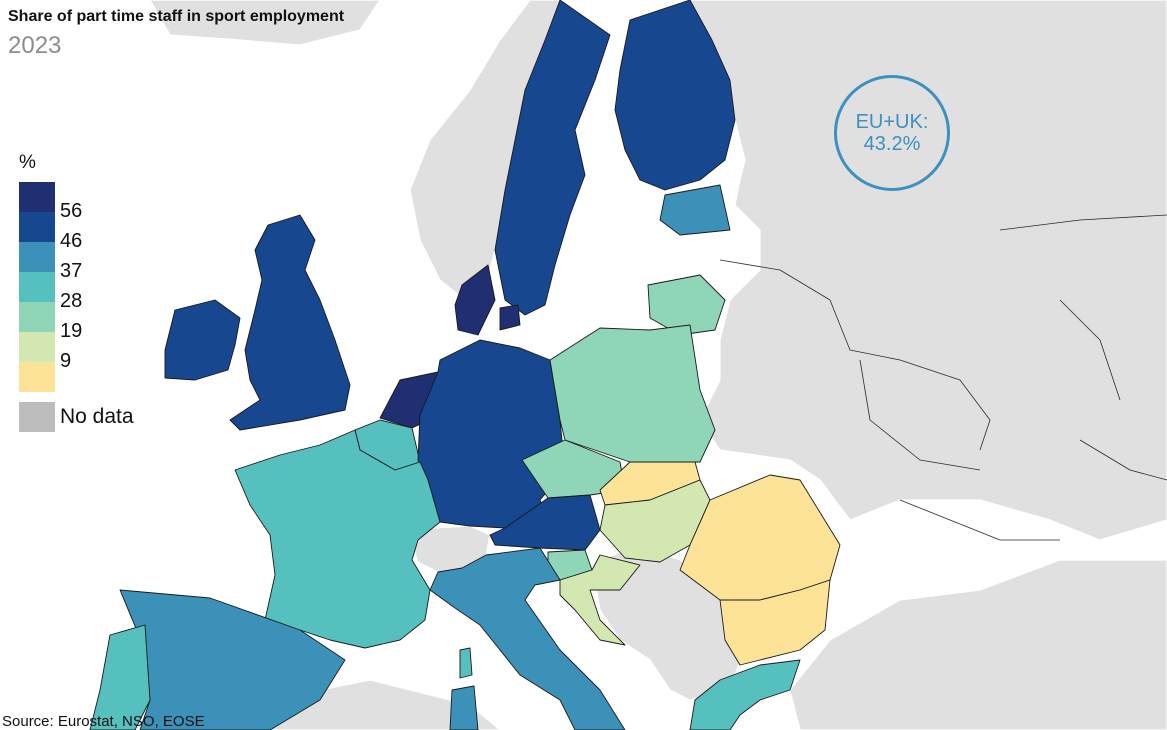 Image resolution: width=1167 pixels, height=730 pixels. What do you see at coordinates (71, 301) in the screenshot?
I see `legend-label: 28` at bounding box center [71, 301].